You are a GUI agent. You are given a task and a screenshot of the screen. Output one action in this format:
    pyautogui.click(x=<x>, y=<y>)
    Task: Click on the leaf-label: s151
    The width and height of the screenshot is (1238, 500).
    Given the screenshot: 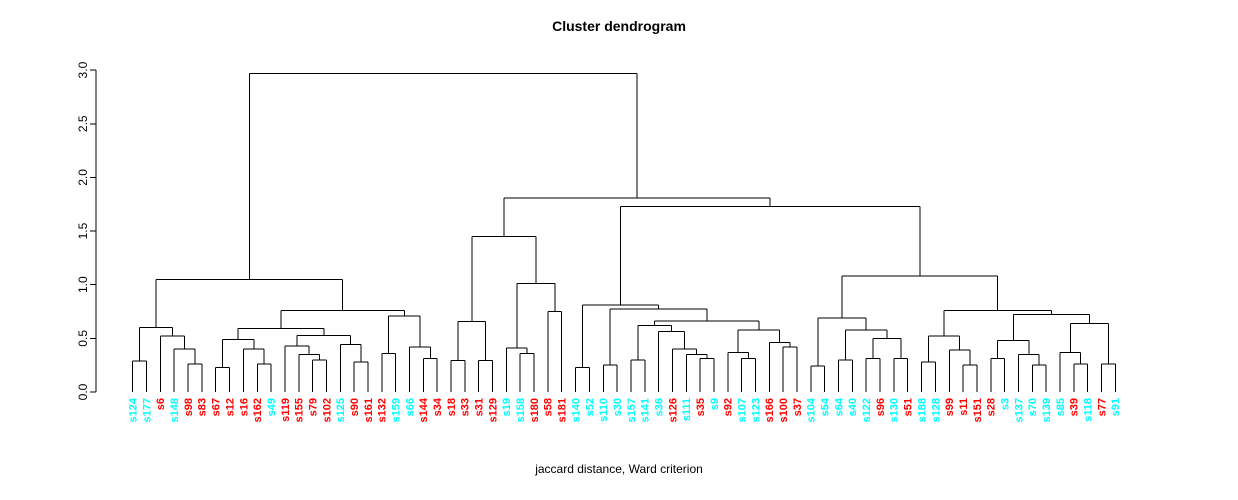 What is the action you would take?
    pyautogui.click(x=978, y=410)
    